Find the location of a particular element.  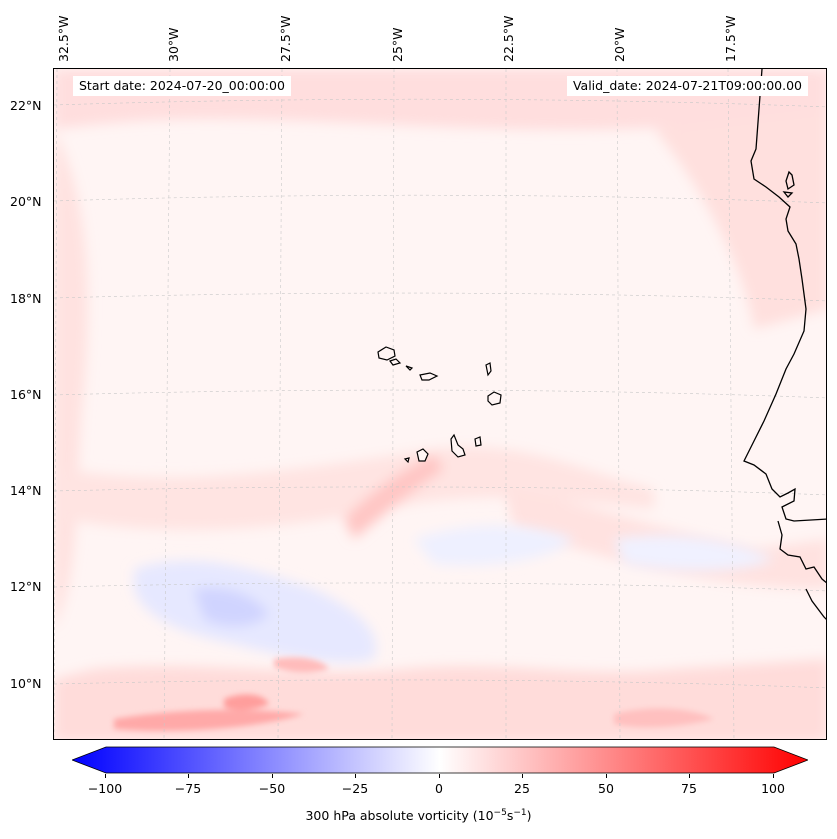

lon-label-25w: 25°W is located at coordinates (397, 44).